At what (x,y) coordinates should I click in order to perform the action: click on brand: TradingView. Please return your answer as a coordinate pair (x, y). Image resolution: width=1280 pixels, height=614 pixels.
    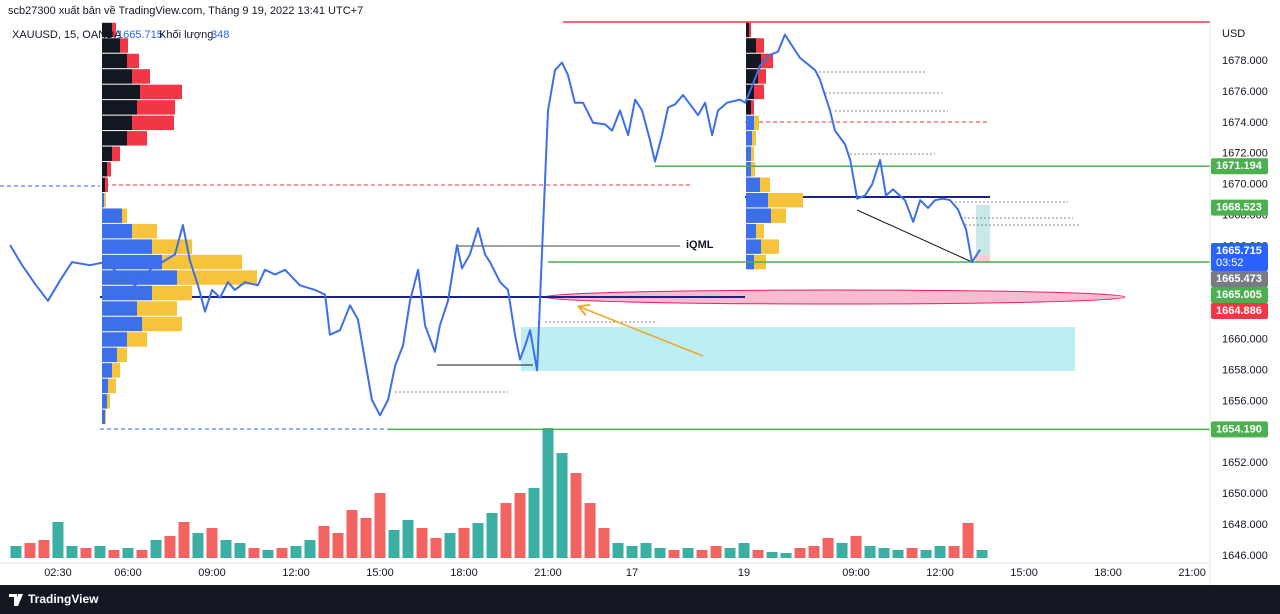
    Looking at the image, I should click on (63, 599).